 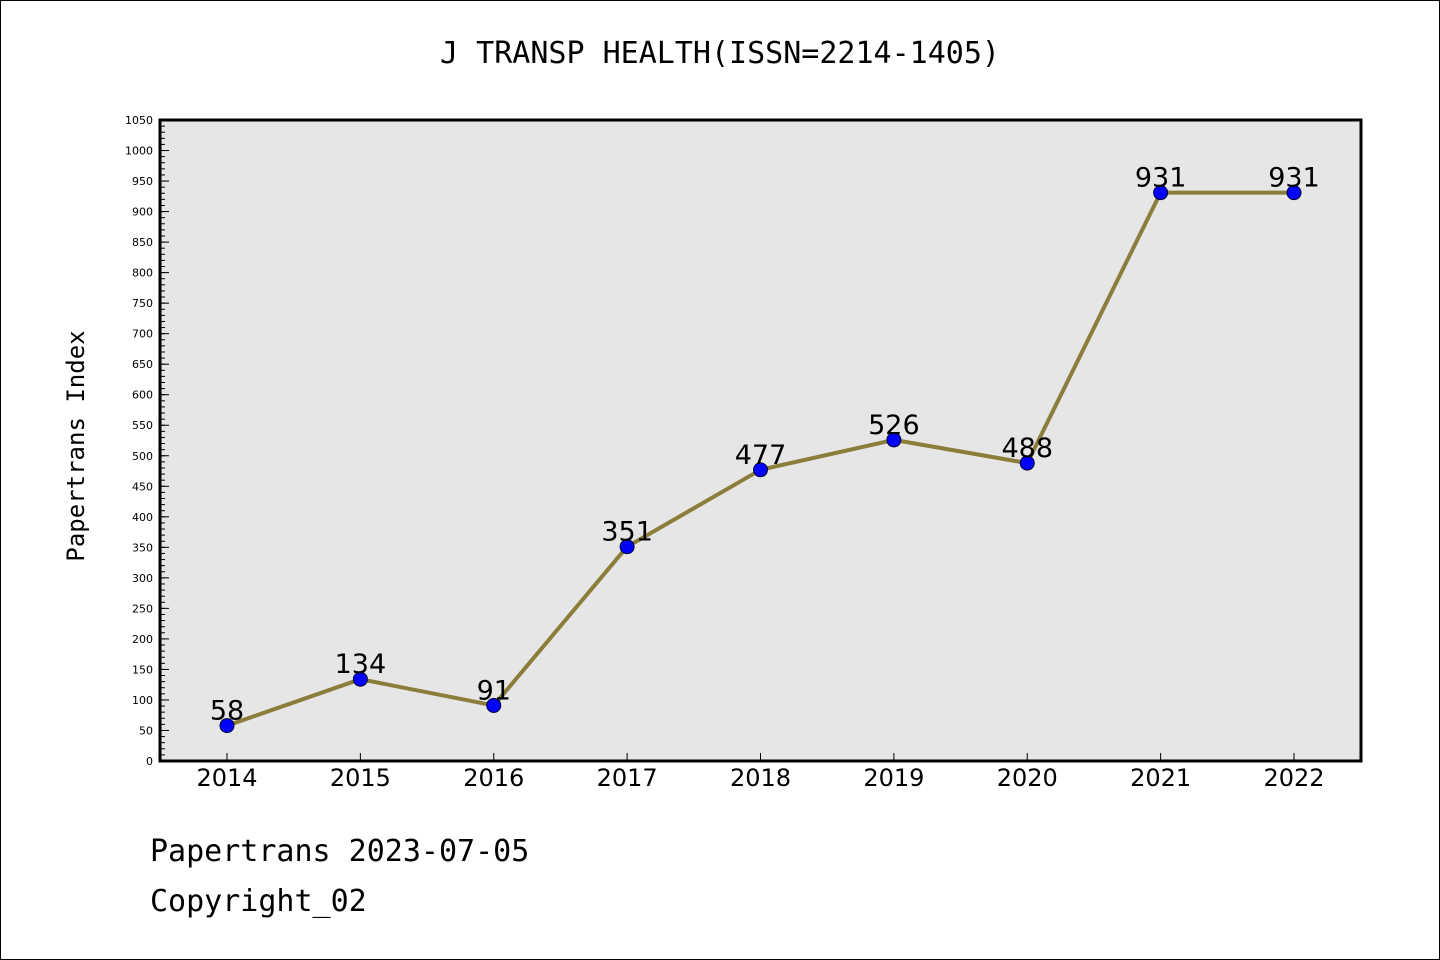 I want to click on y-tick-label: 250, so click(x=142, y=608).